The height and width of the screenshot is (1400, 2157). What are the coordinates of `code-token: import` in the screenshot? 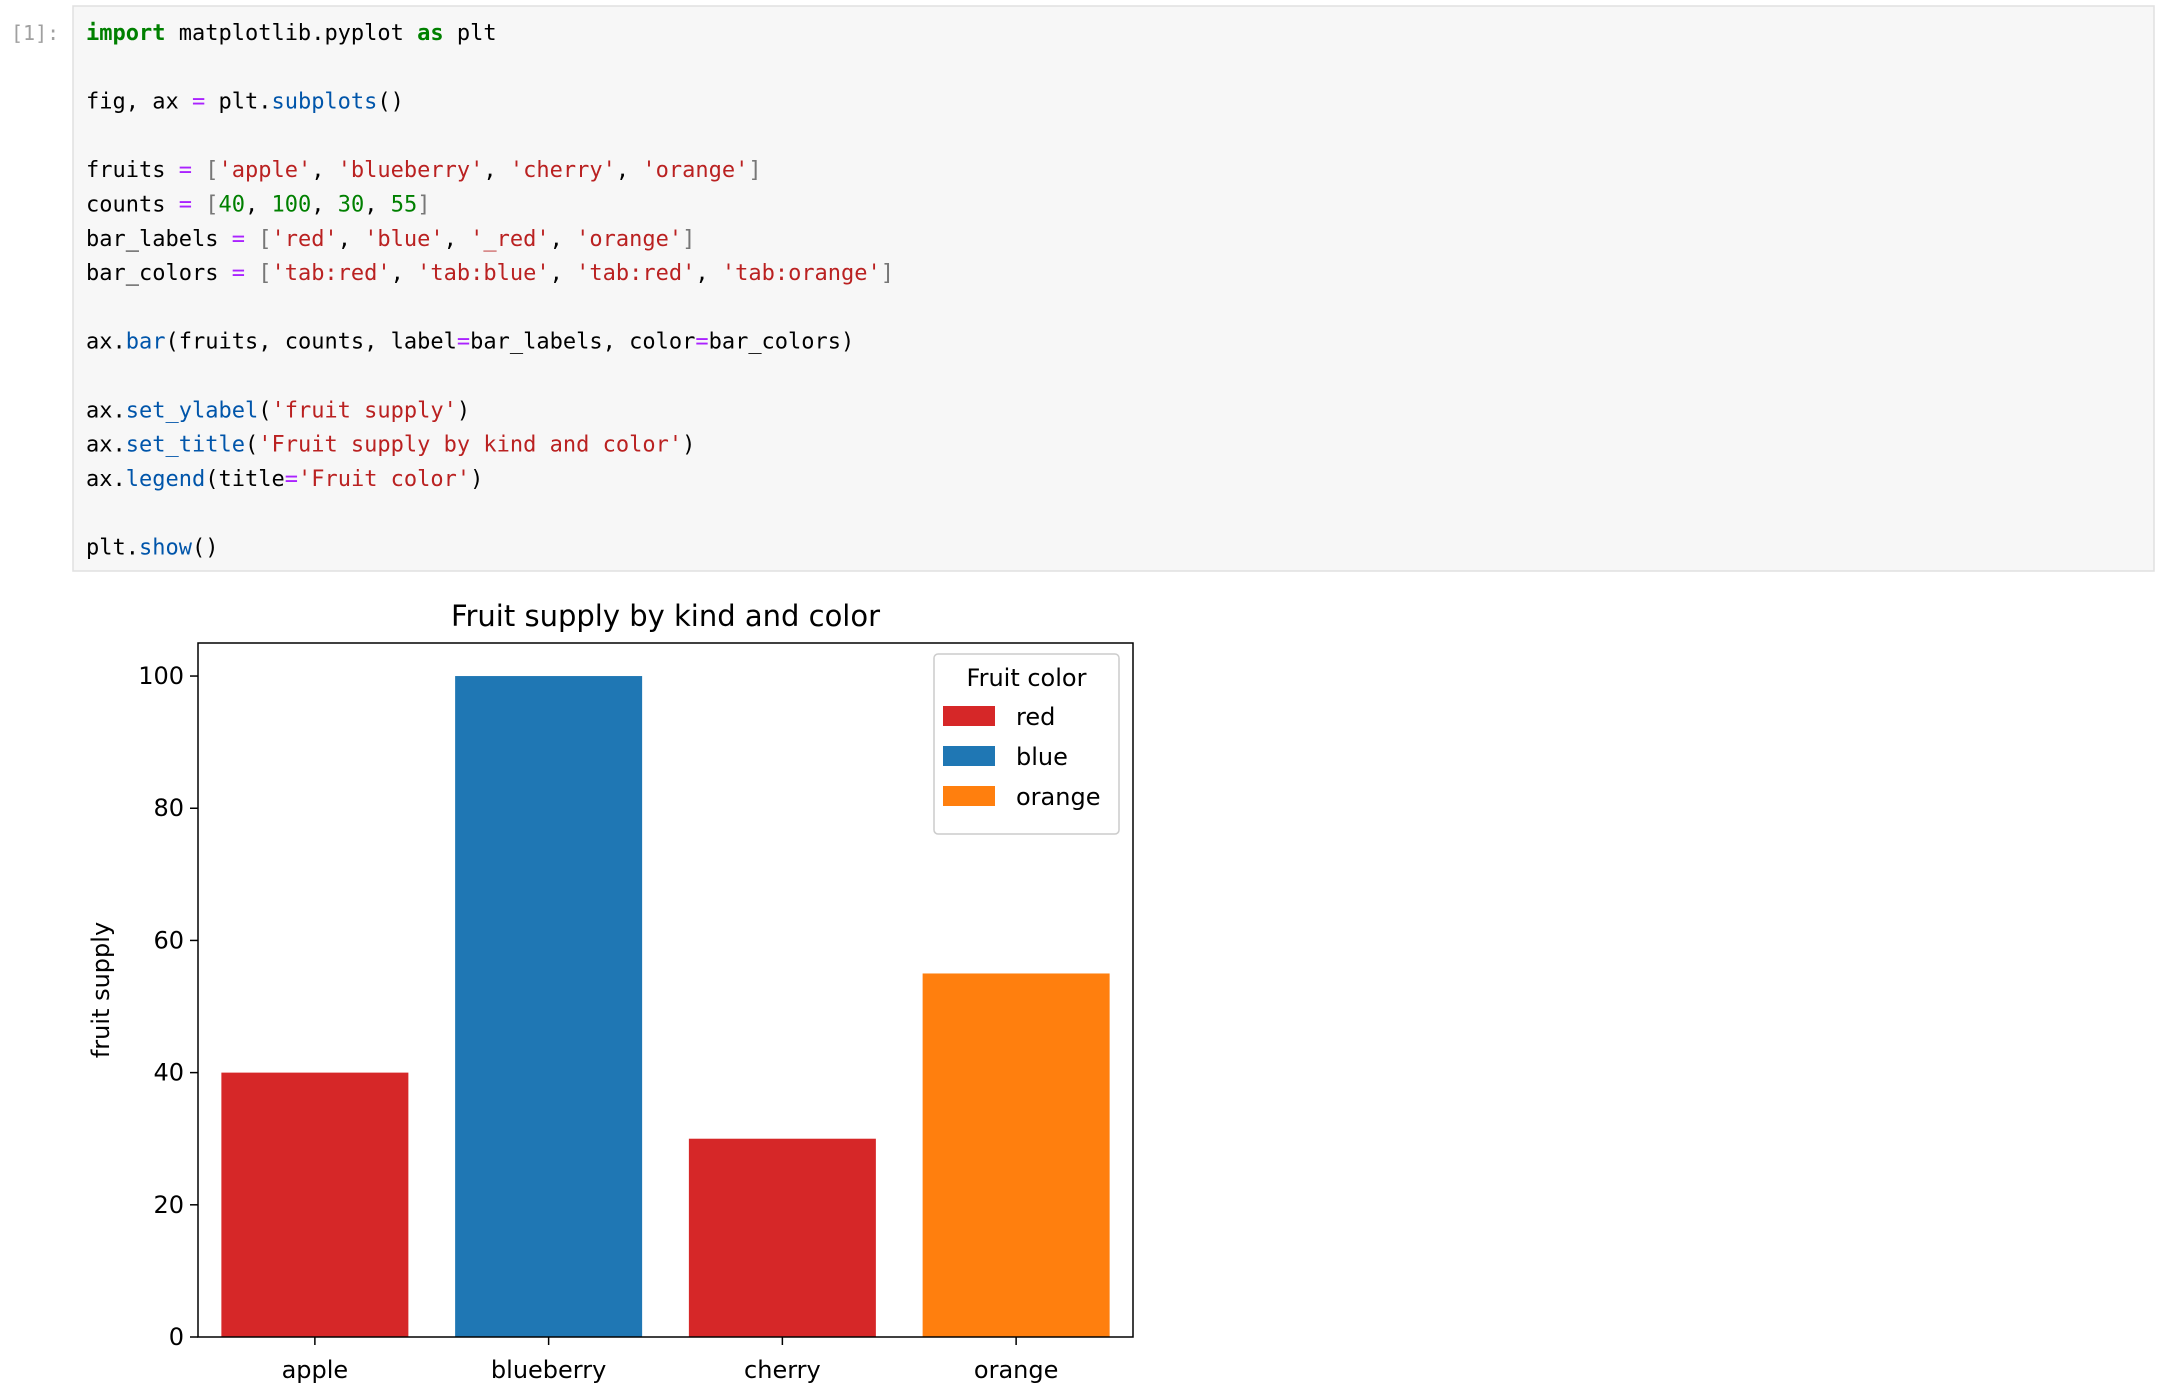 It's located at (125, 33).